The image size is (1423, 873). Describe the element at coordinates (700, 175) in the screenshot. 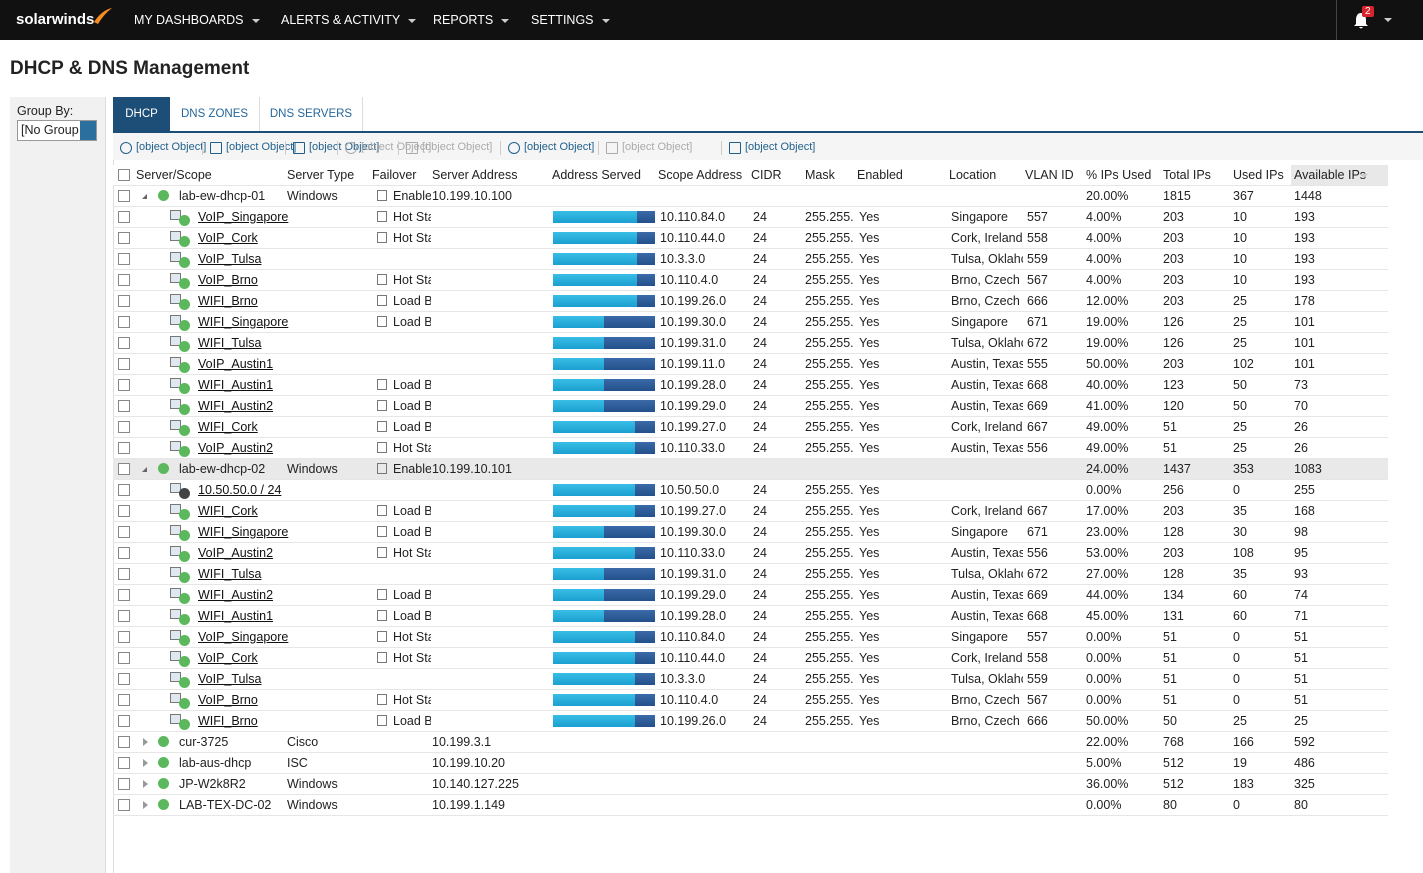

I see `column-header: Scope Address` at that location.